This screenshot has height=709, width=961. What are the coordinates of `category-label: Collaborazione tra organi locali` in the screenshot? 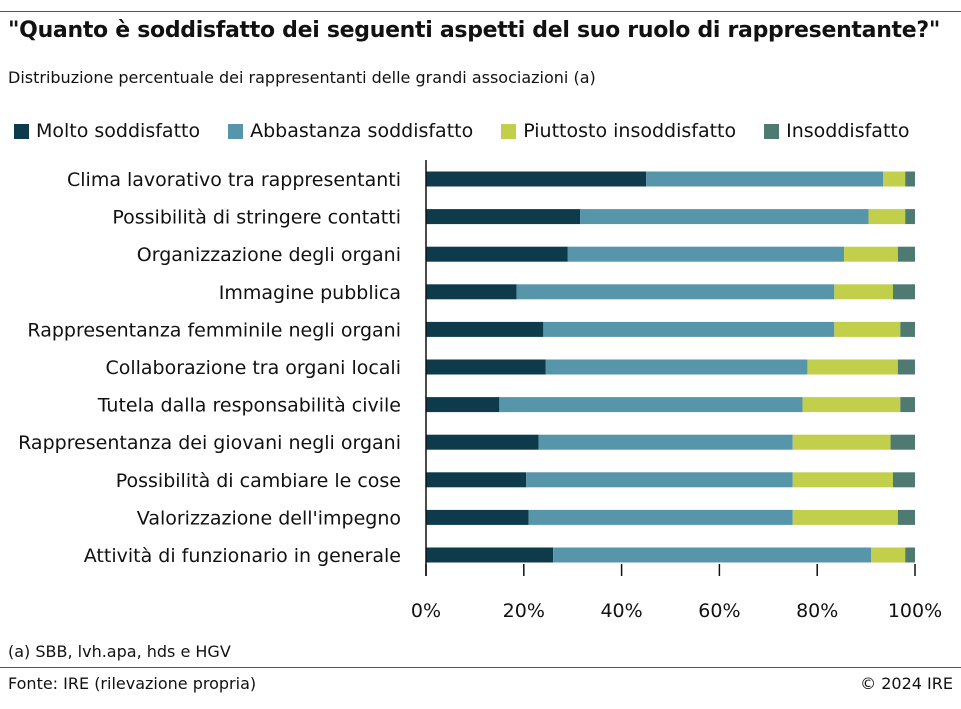 It's located at (253, 368).